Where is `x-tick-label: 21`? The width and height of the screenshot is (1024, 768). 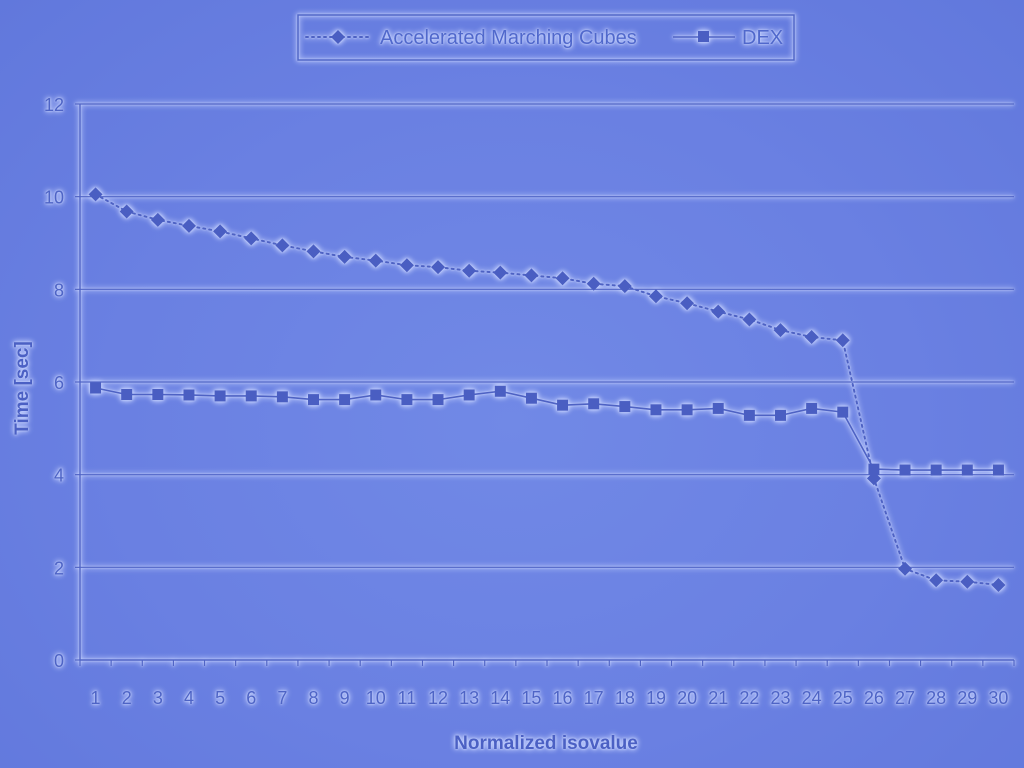 x-tick-label: 21 is located at coordinates (718, 698).